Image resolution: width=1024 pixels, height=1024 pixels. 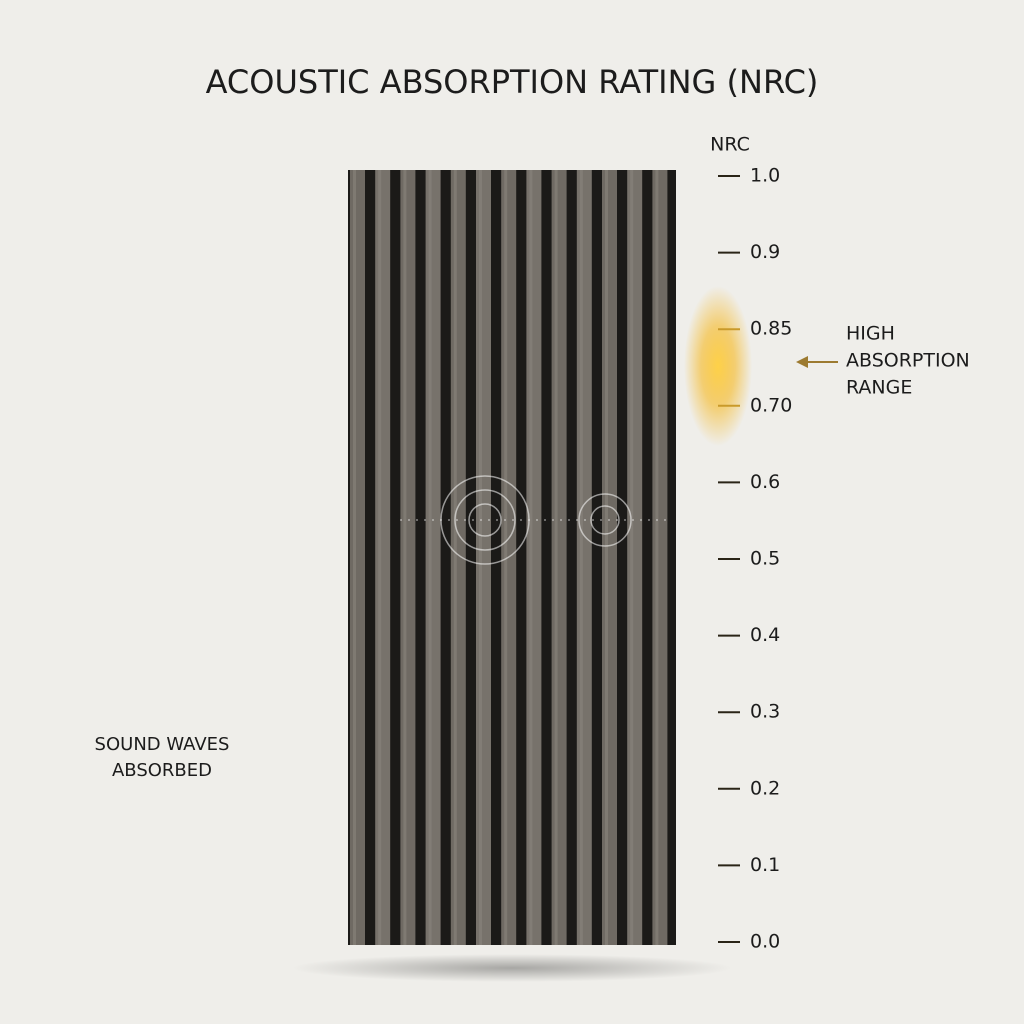 I want to click on tick-label: 0.0, so click(x=765, y=942).